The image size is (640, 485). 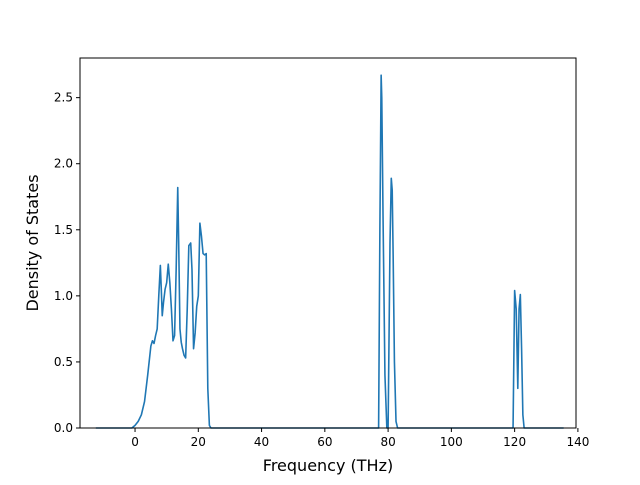 I want to click on x-tick-label: 0, so click(x=135, y=442).